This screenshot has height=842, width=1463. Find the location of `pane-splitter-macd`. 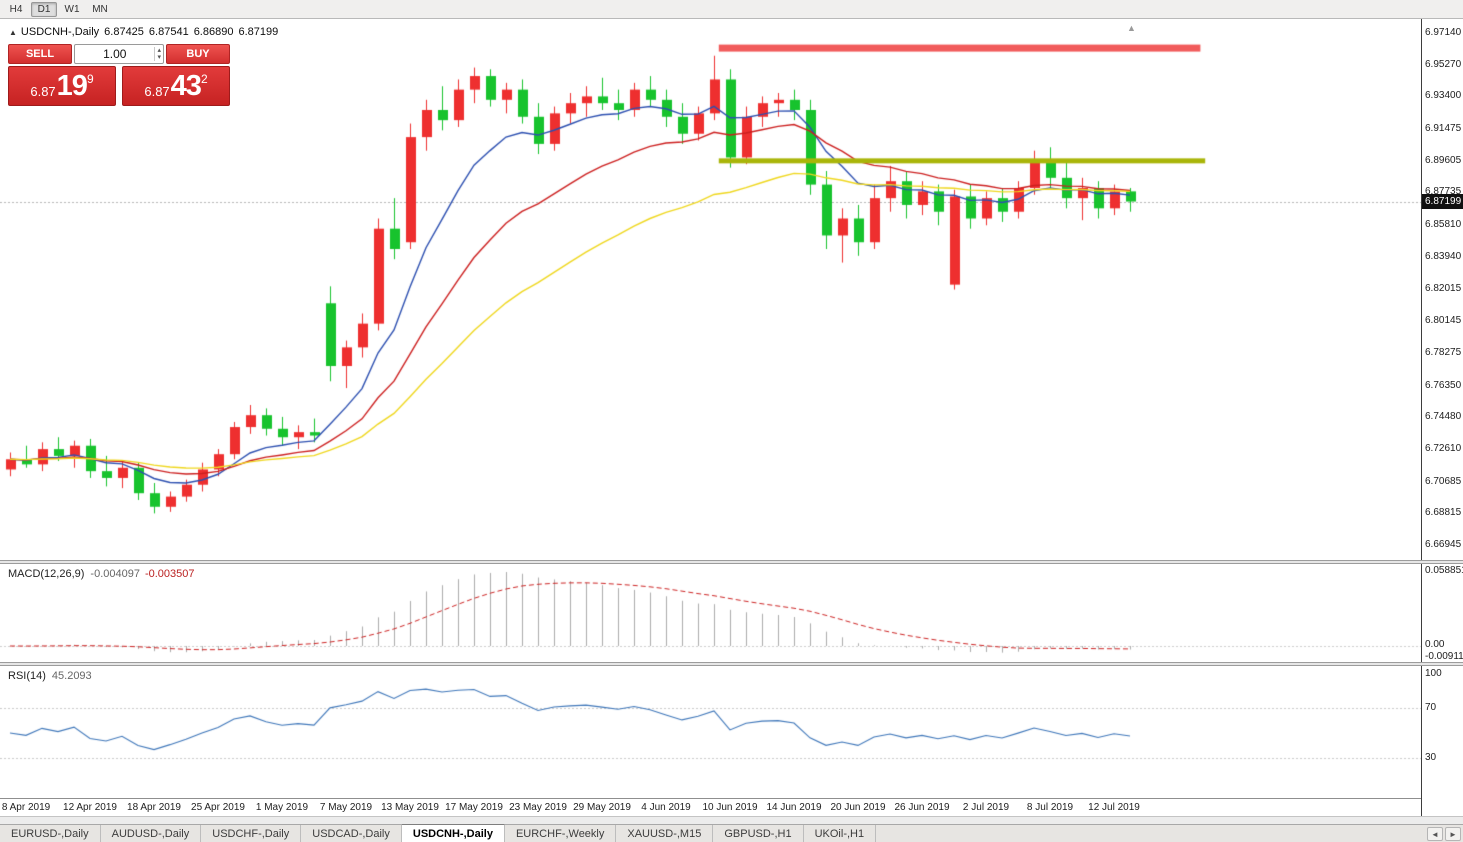

pane-splitter-macd is located at coordinates (731, 562).